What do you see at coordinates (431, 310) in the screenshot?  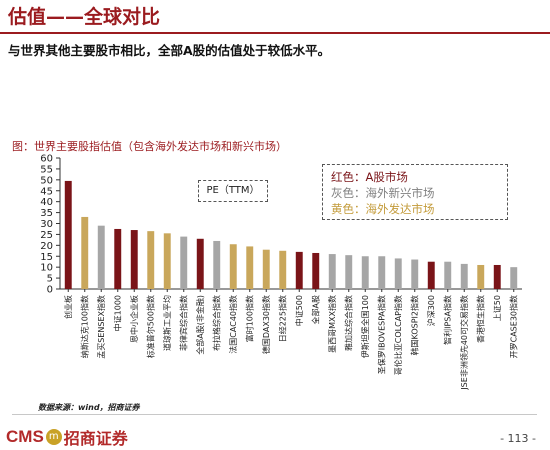 I see `x-tick-label: 沪深300` at bounding box center [431, 310].